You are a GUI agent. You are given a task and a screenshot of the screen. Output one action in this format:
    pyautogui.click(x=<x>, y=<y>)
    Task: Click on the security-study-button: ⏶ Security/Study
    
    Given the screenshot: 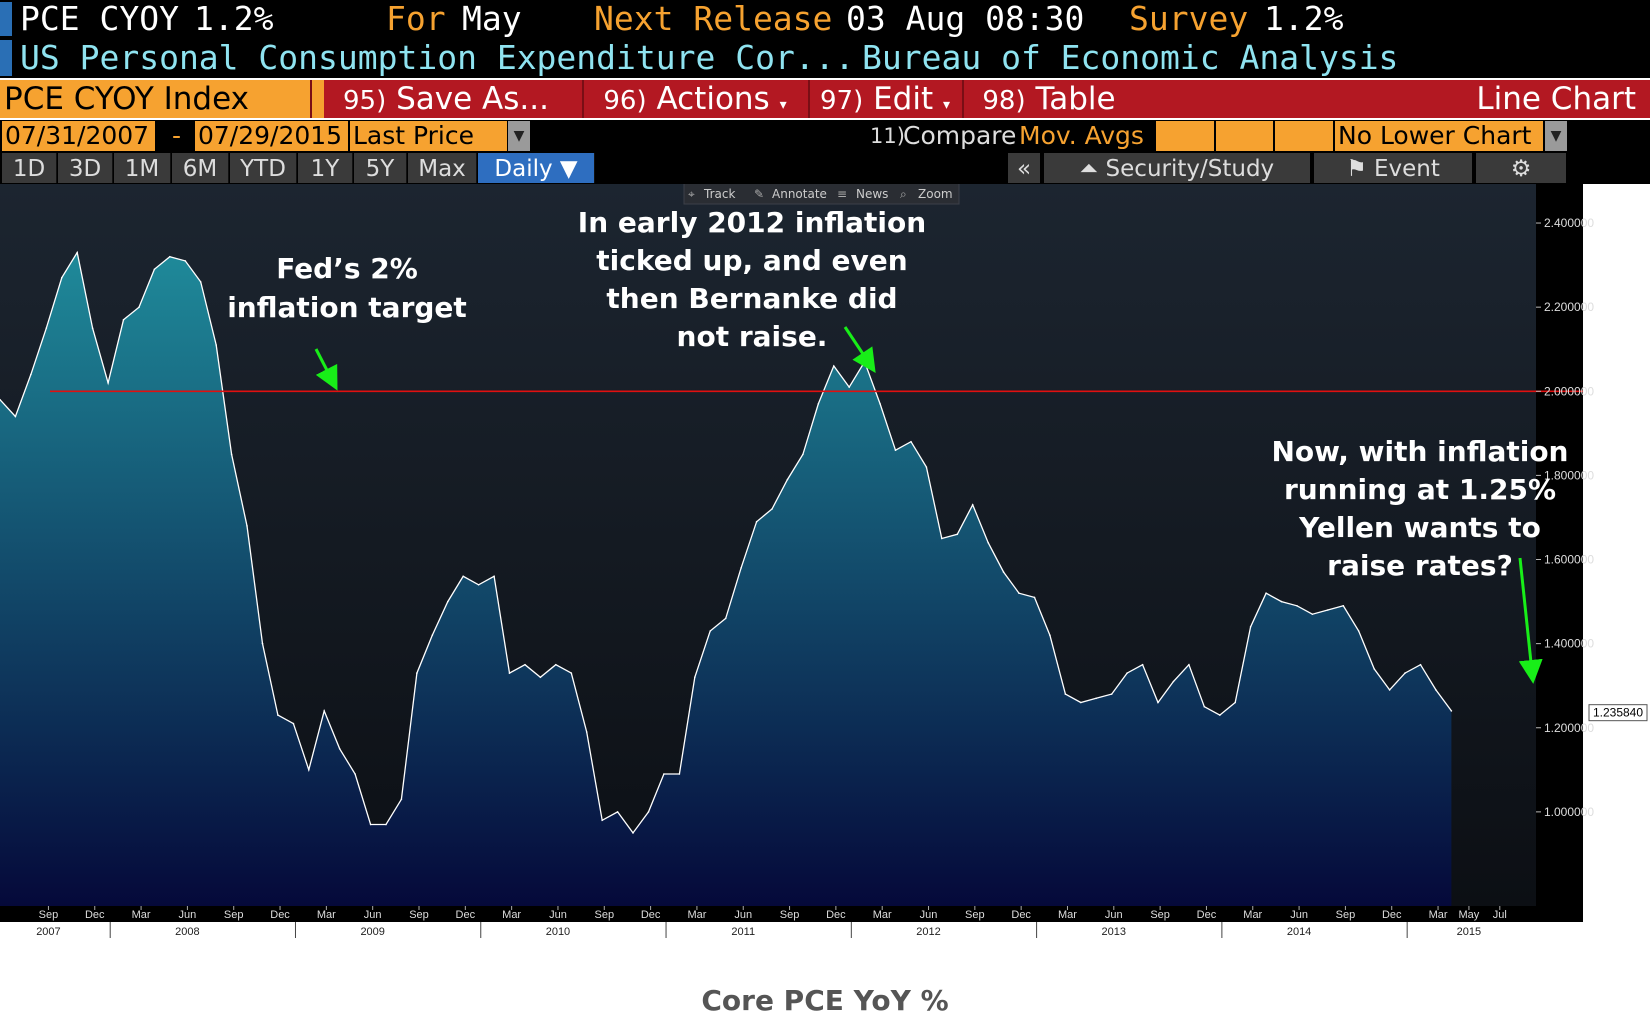 What is the action you would take?
    pyautogui.click(x=1177, y=168)
    